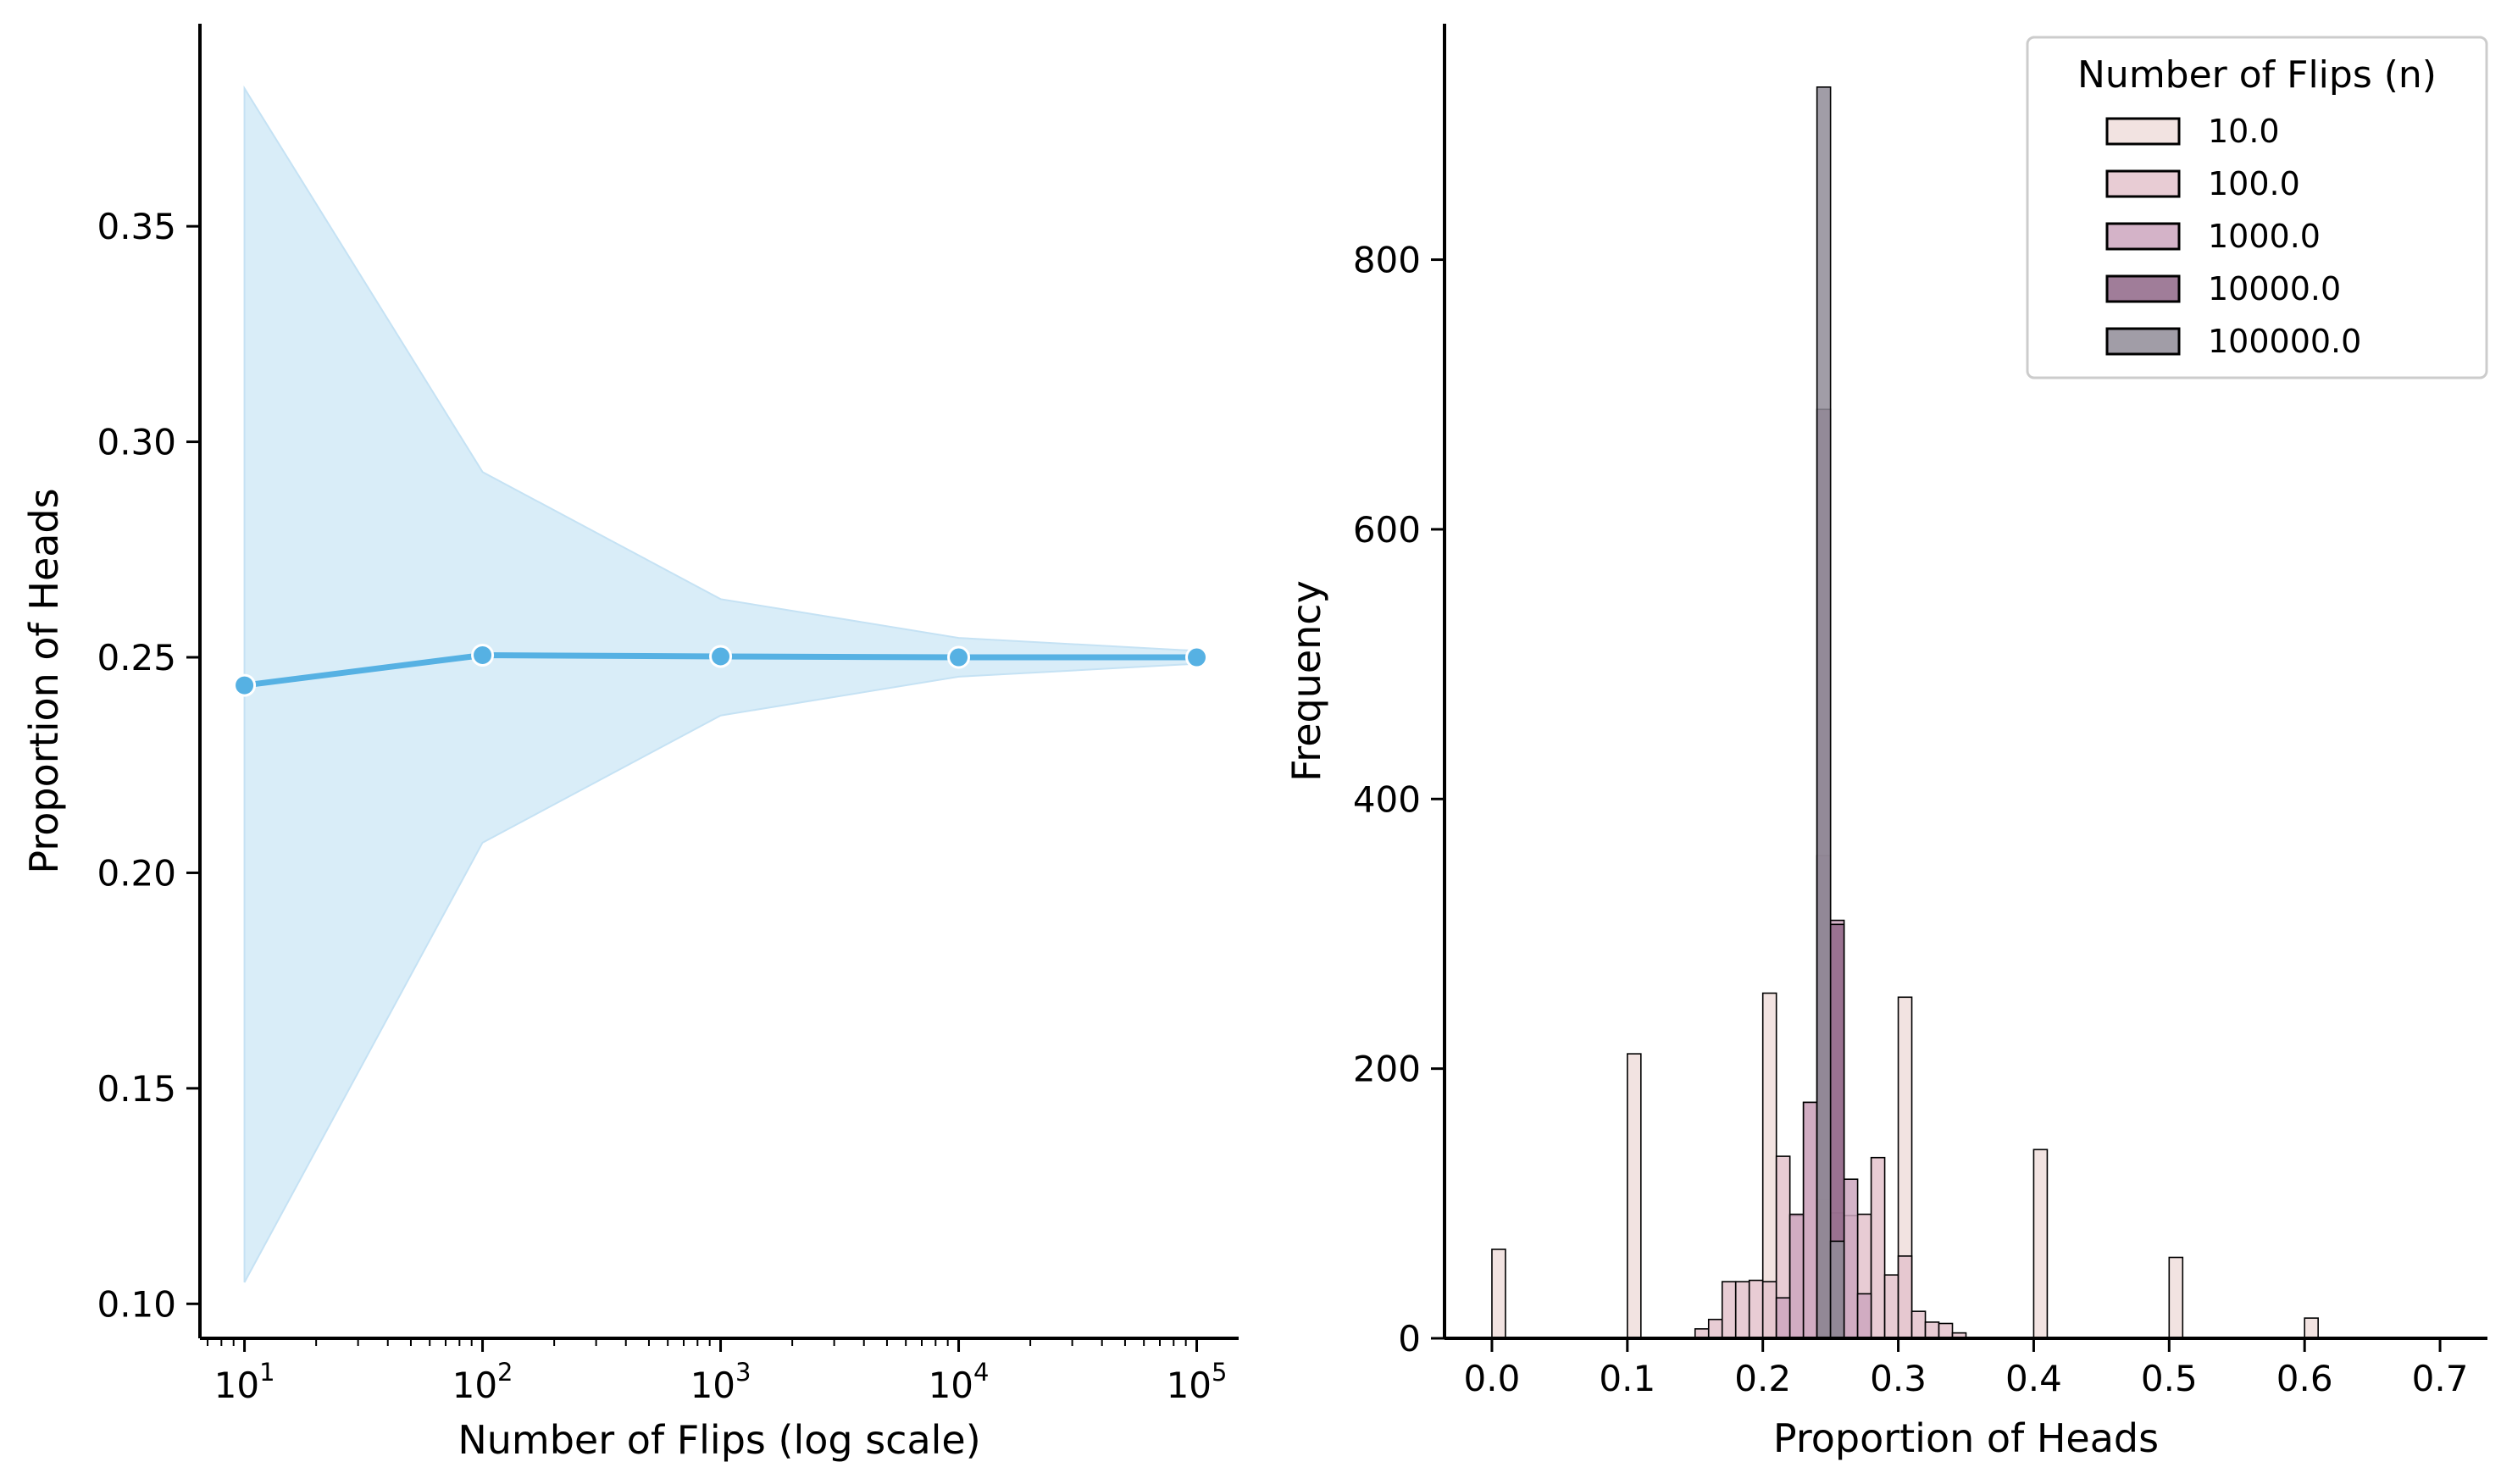 The width and height of the screenshot is (2501, 1484). Describe the element at coordinates (2284, 341) in the screenshot. I see `legend-label: 100000.0` at that location.